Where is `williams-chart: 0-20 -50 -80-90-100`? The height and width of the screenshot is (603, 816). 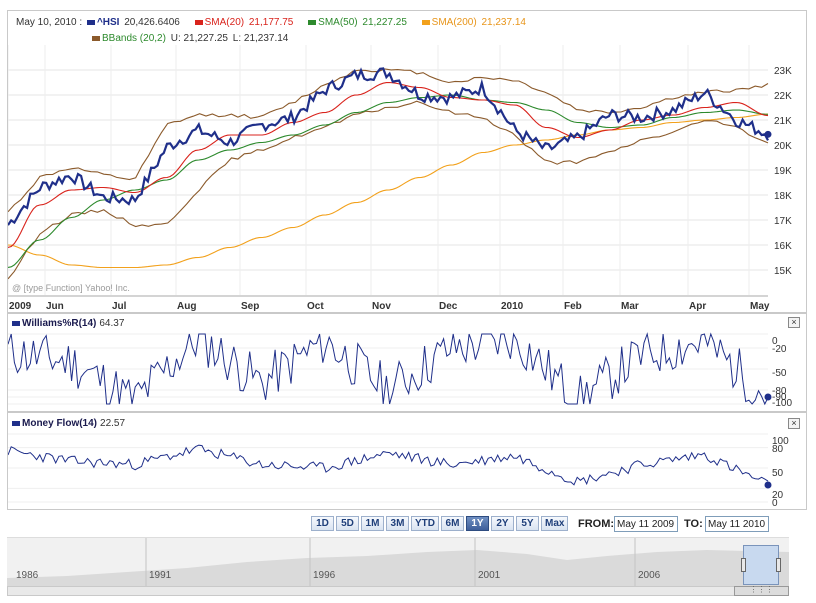 williams-chart: 0-20 -50 -80-90-100 is located at coordinates (400, 370).